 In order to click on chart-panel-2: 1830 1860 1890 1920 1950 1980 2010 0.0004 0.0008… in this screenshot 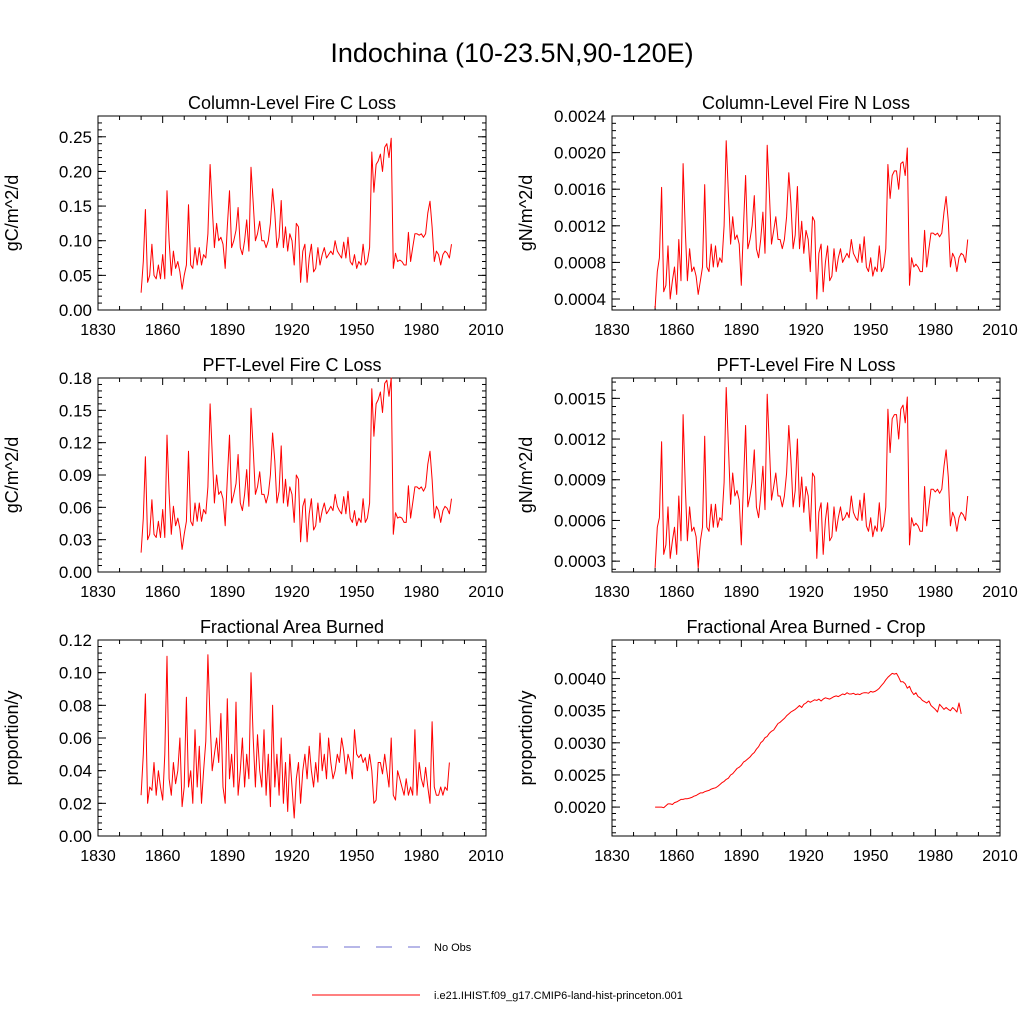, I will do `click(767, 216)`.